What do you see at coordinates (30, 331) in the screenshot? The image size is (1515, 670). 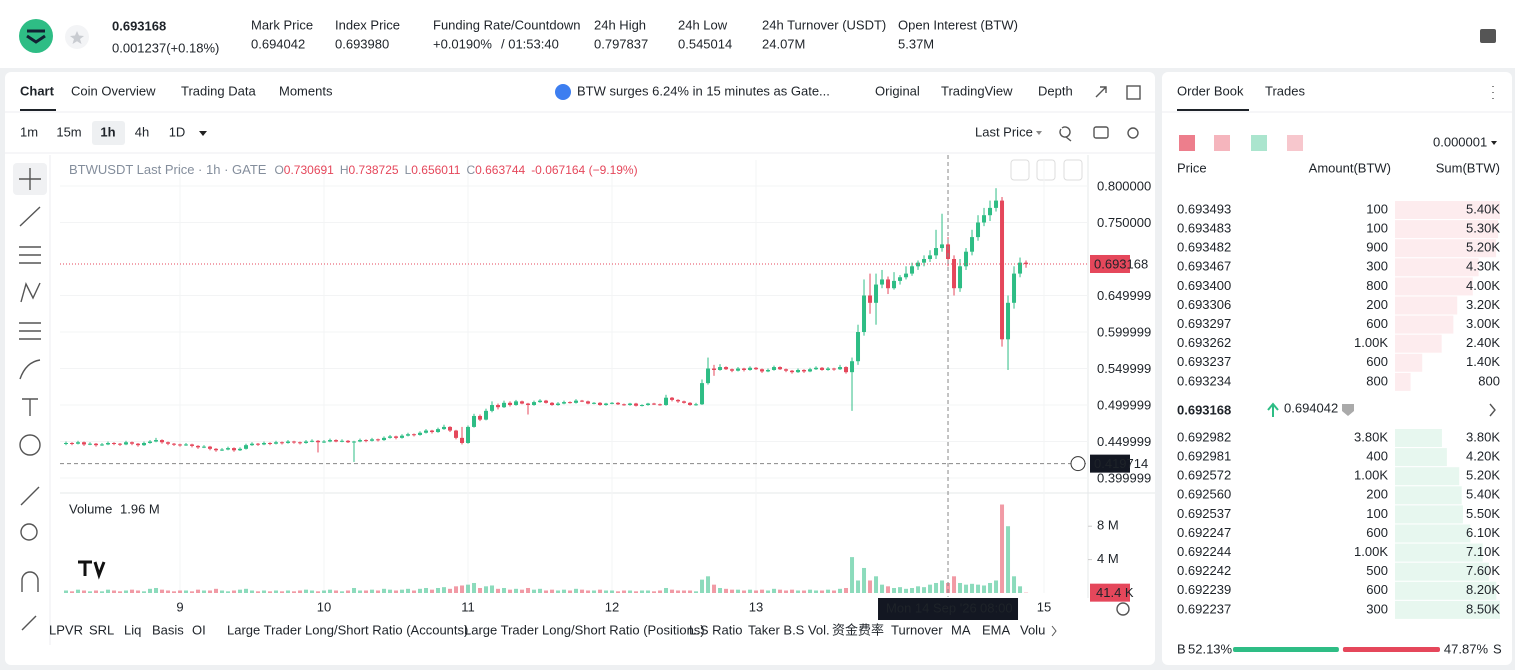 I see `fib-tool` at bounding box center [30, 331].